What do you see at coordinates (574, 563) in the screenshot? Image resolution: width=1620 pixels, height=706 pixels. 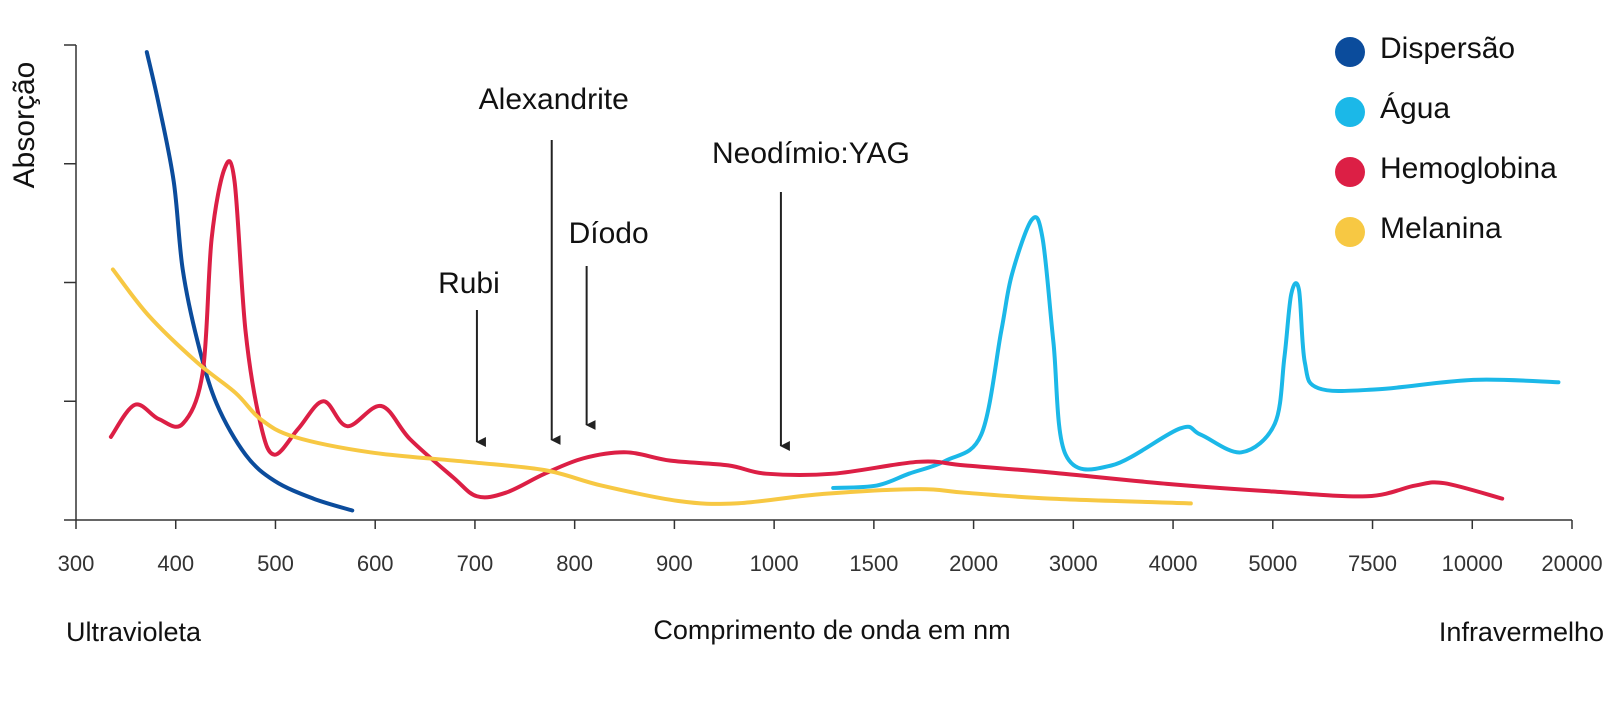 I see `x-tick-label: 800` at bounding box center [574, 563].